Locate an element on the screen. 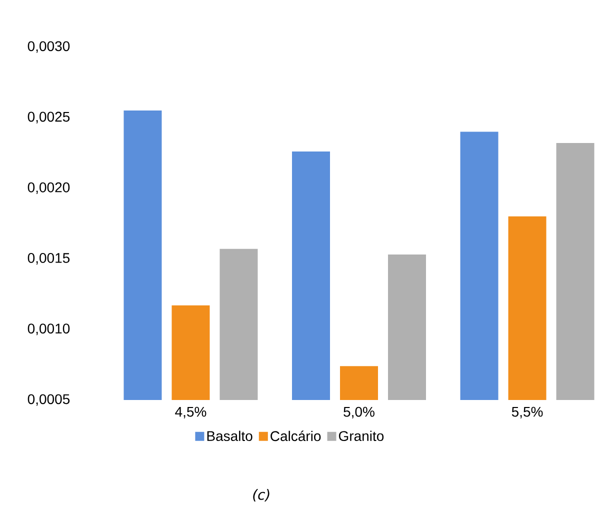  legend-label: Granito is located at coordinates (361, 436).